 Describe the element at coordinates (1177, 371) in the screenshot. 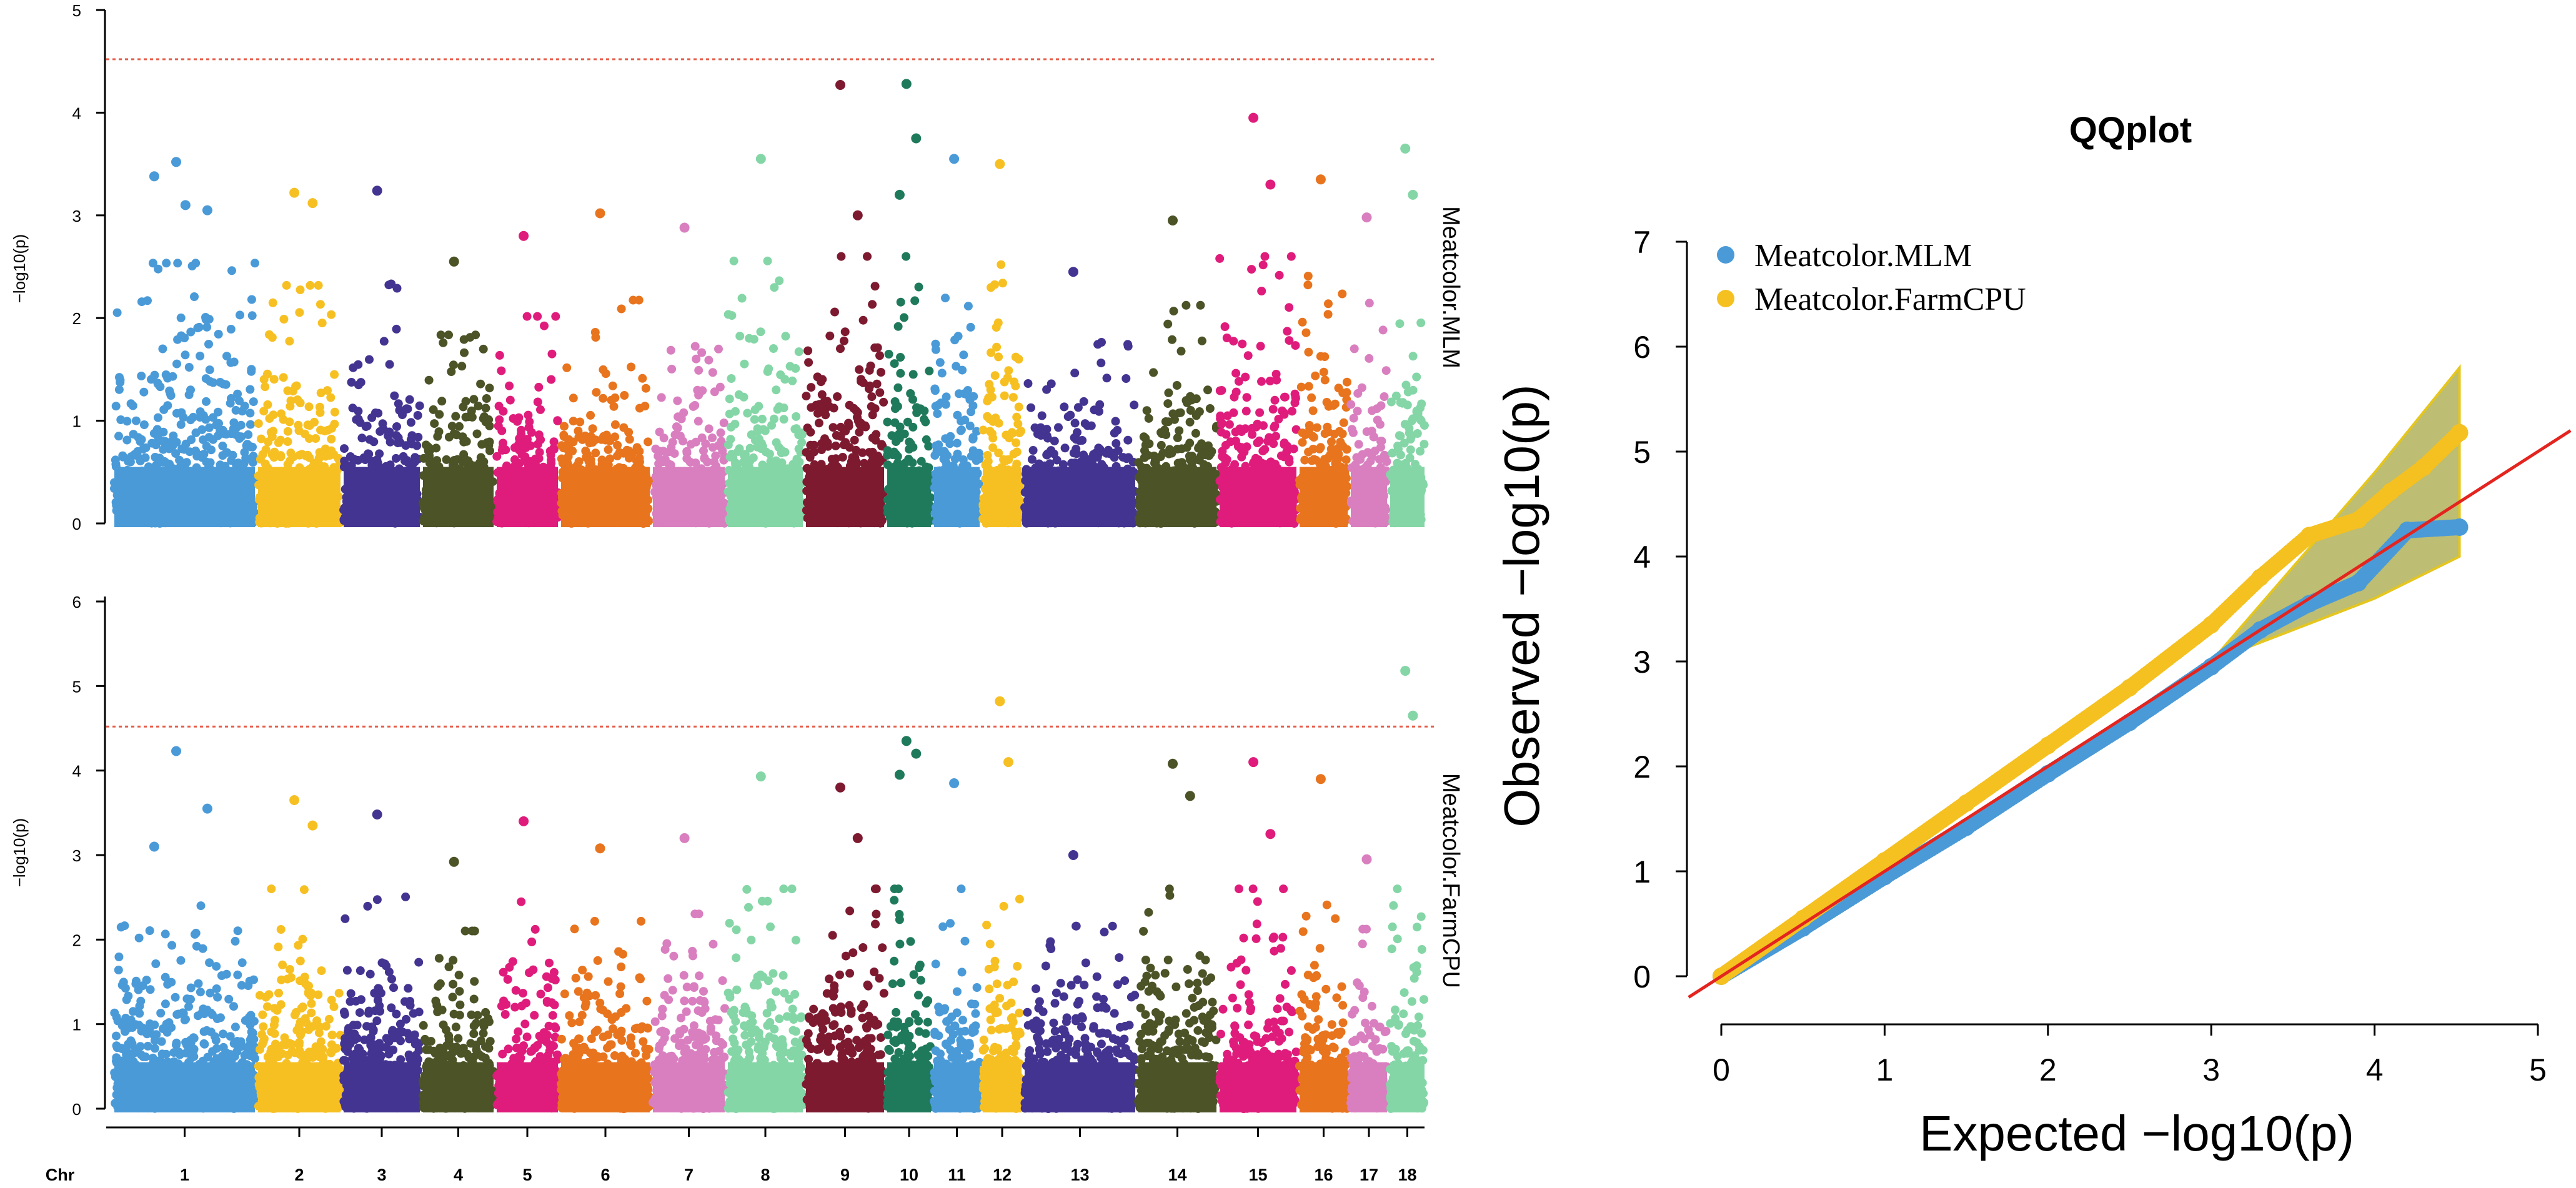

I see `chromosome-14-points` at that location.